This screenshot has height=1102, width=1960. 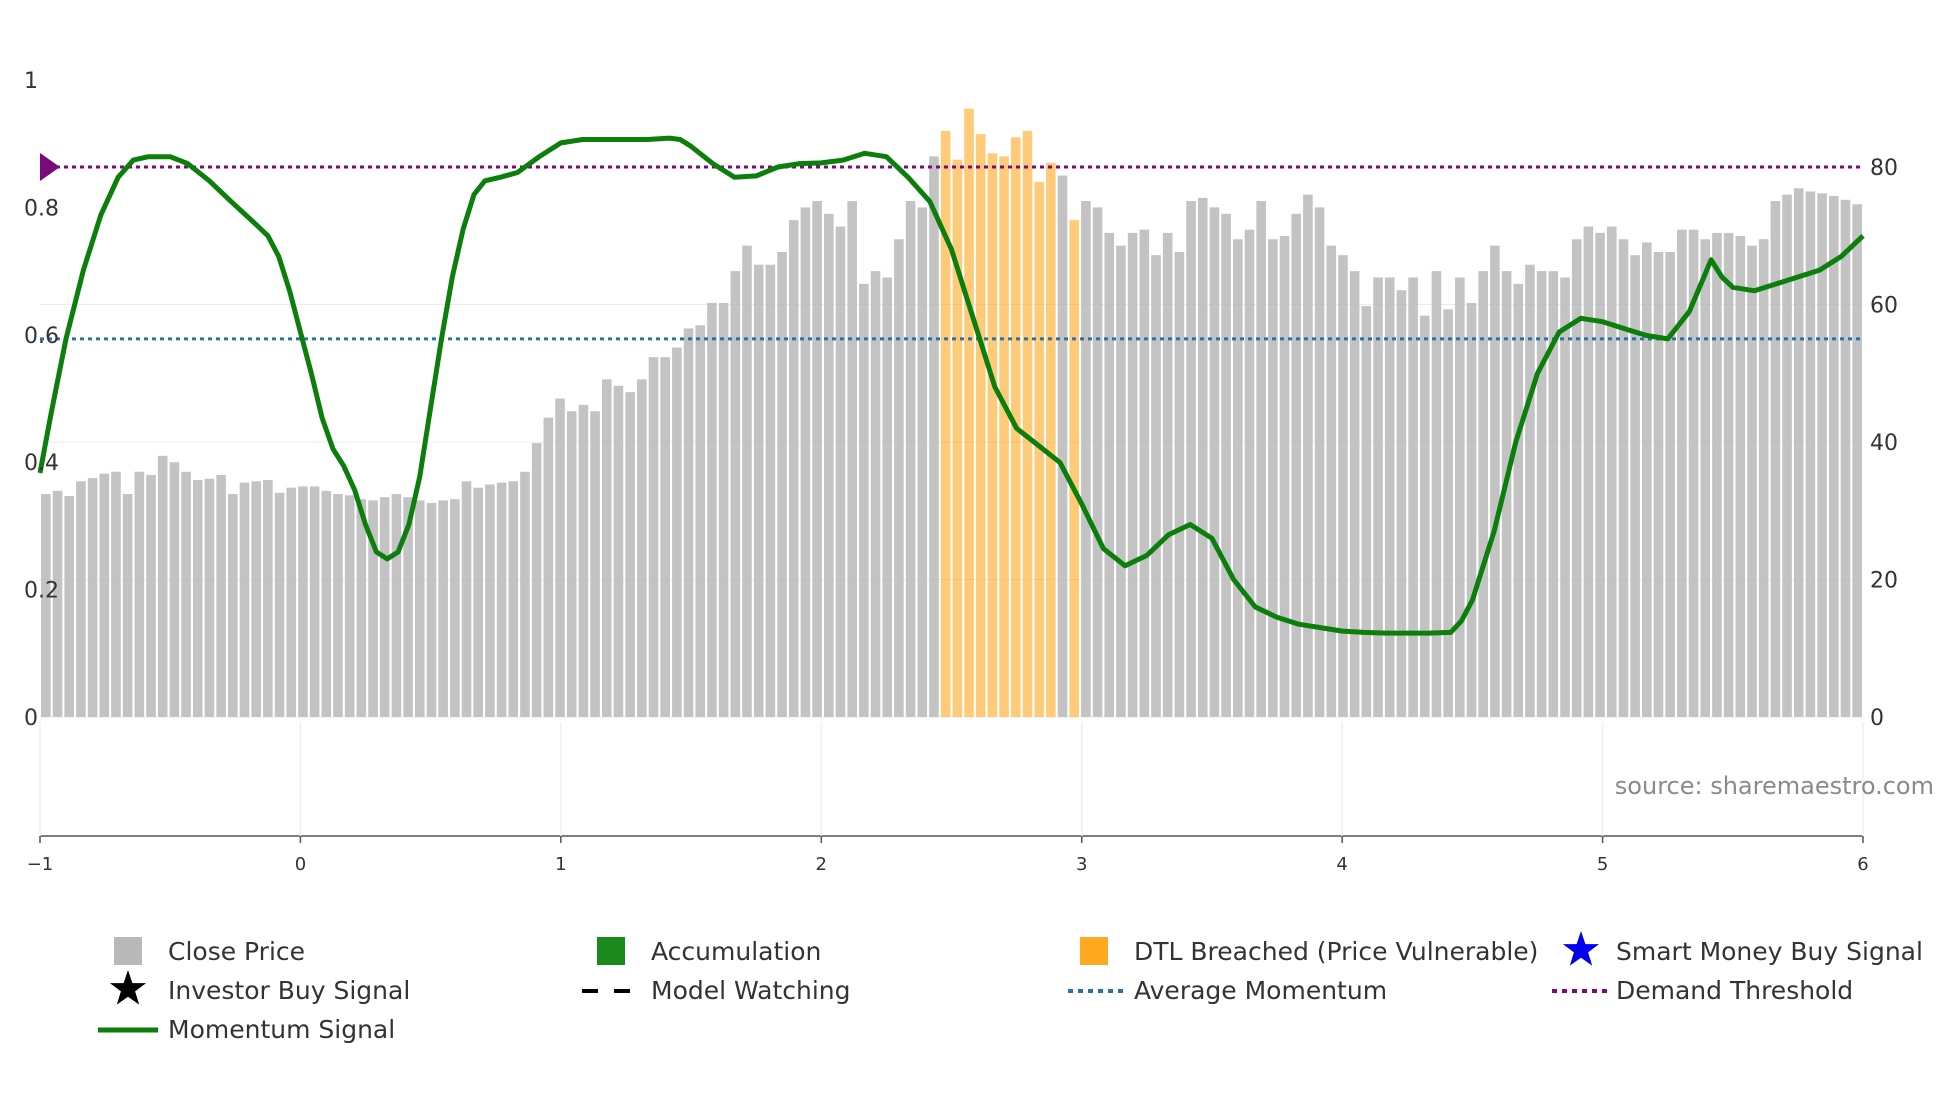 What do you see at coordinates (948, 798) in the screenshot?
I see `bottom-axis: −1 0 1 2 3 4 5 6` at bounding box center [948, 798].